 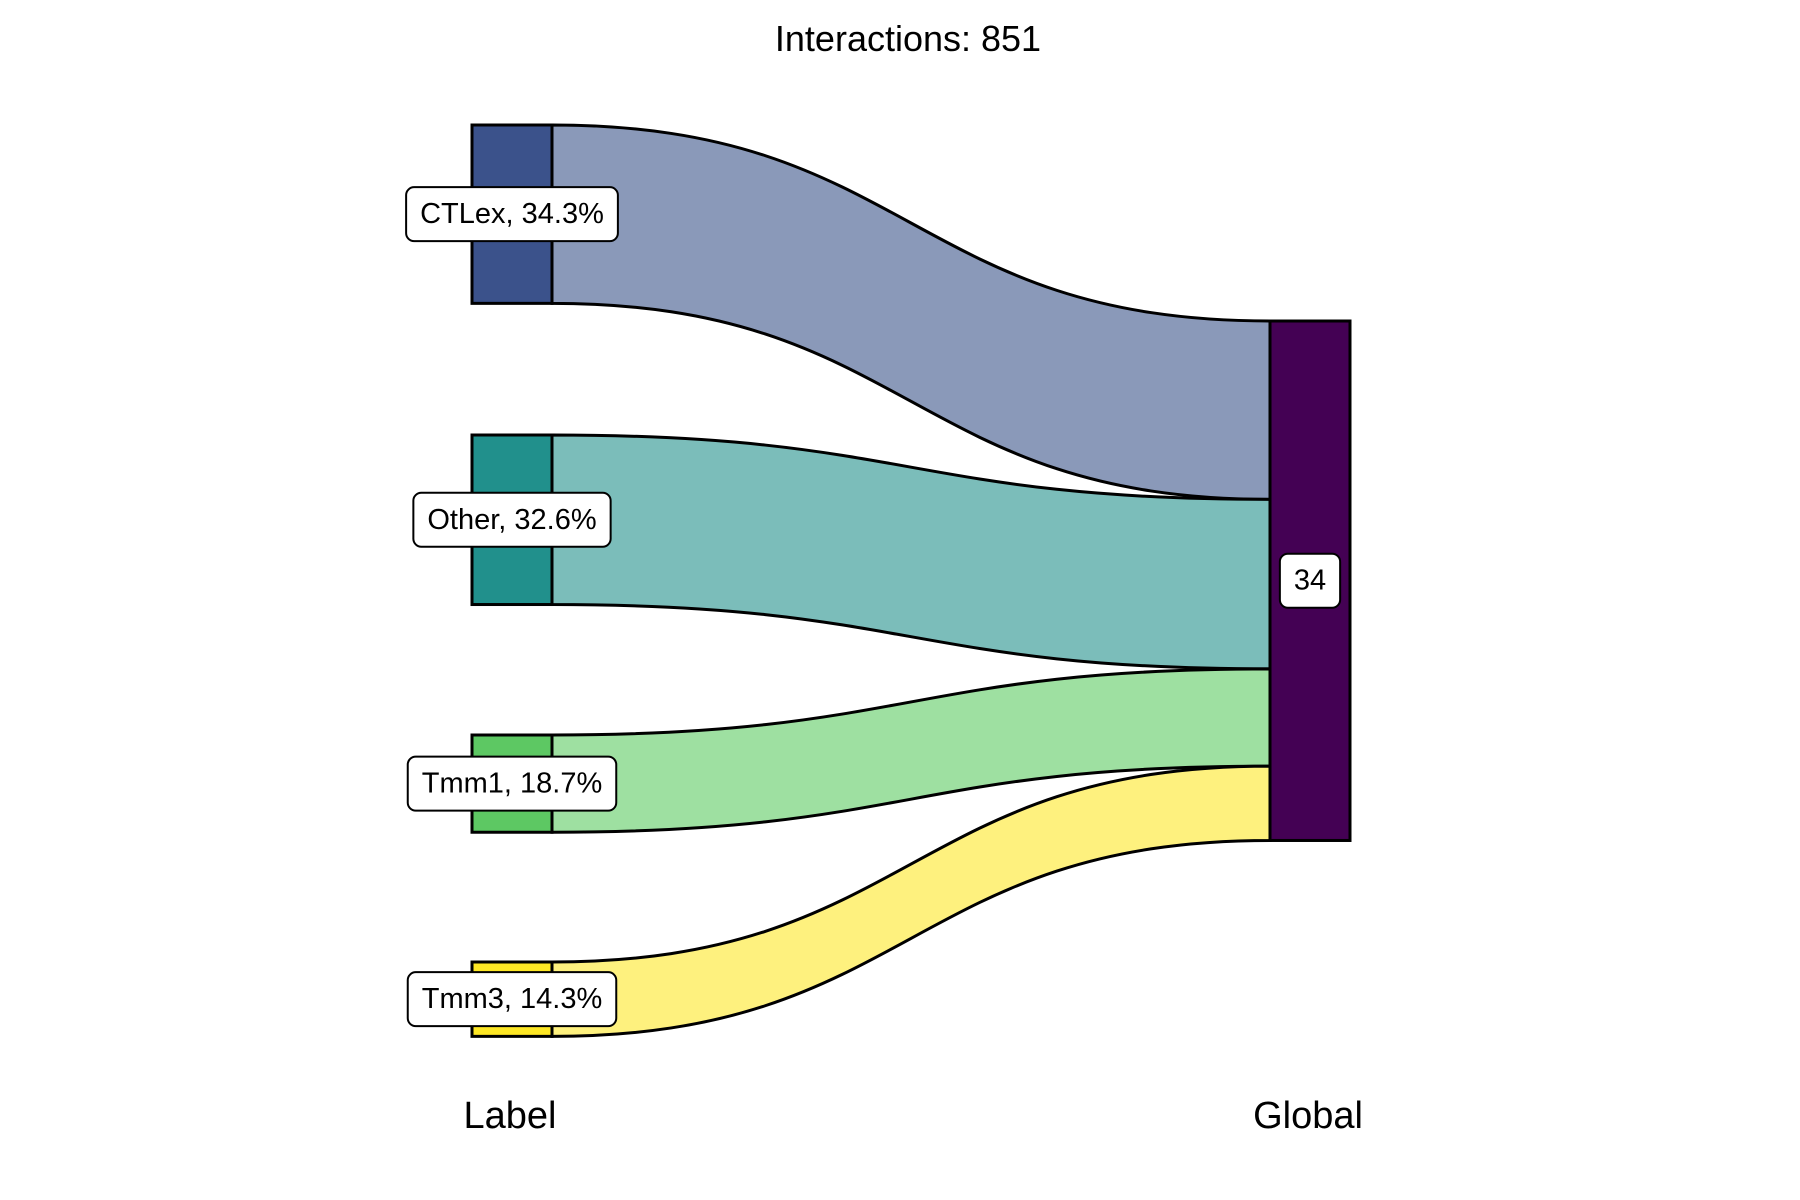 I want to click on label-tmm1-box, so click(x=512, y=783).